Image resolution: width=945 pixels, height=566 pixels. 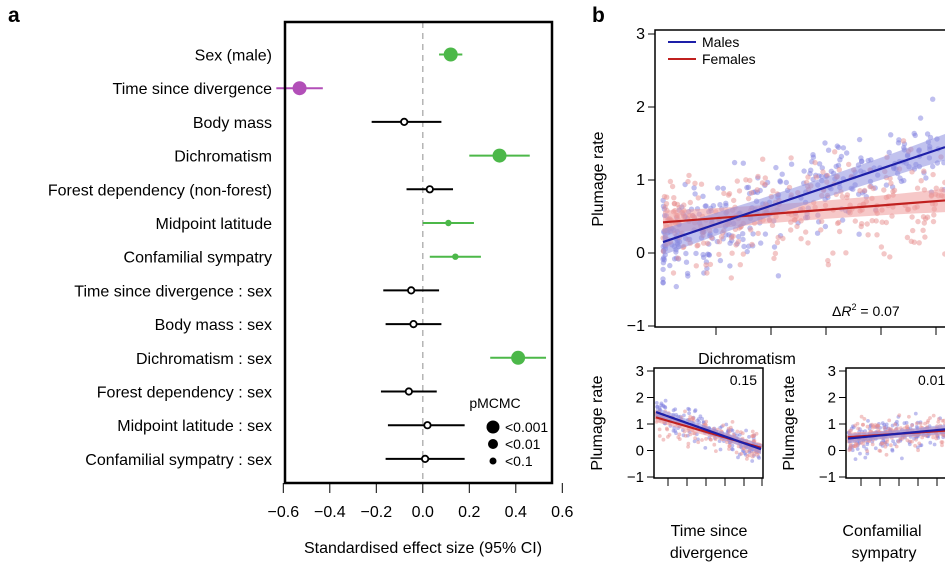 What do you see at coordinates (233, 56) in the screenshot?
I see `row-label-sex-male: Sex (male)` at bounding box center [233, 56].